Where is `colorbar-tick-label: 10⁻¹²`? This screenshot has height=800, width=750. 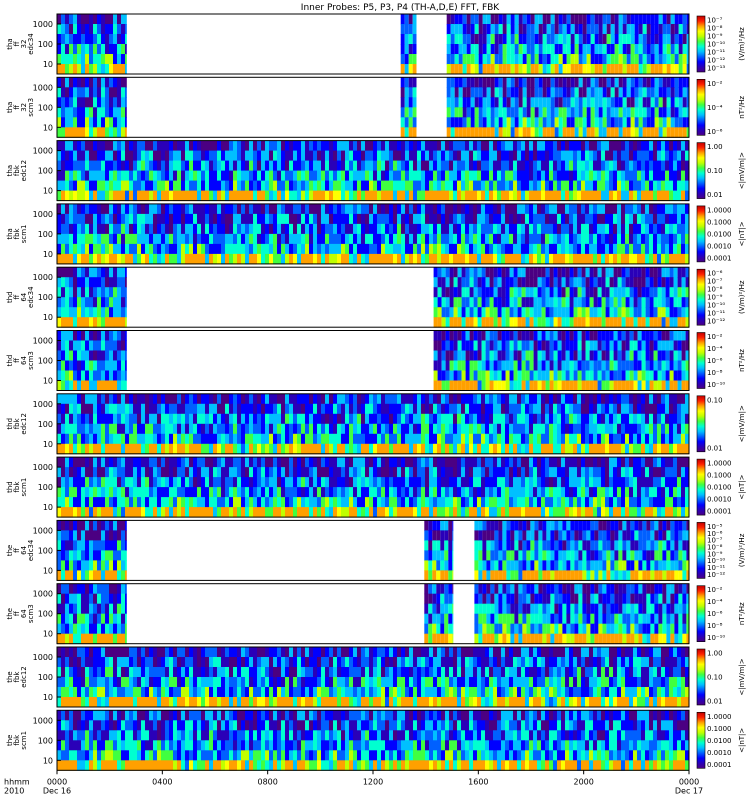
colorbar-tick-label: 10⁻¹² is located at coordinates (716, 322).